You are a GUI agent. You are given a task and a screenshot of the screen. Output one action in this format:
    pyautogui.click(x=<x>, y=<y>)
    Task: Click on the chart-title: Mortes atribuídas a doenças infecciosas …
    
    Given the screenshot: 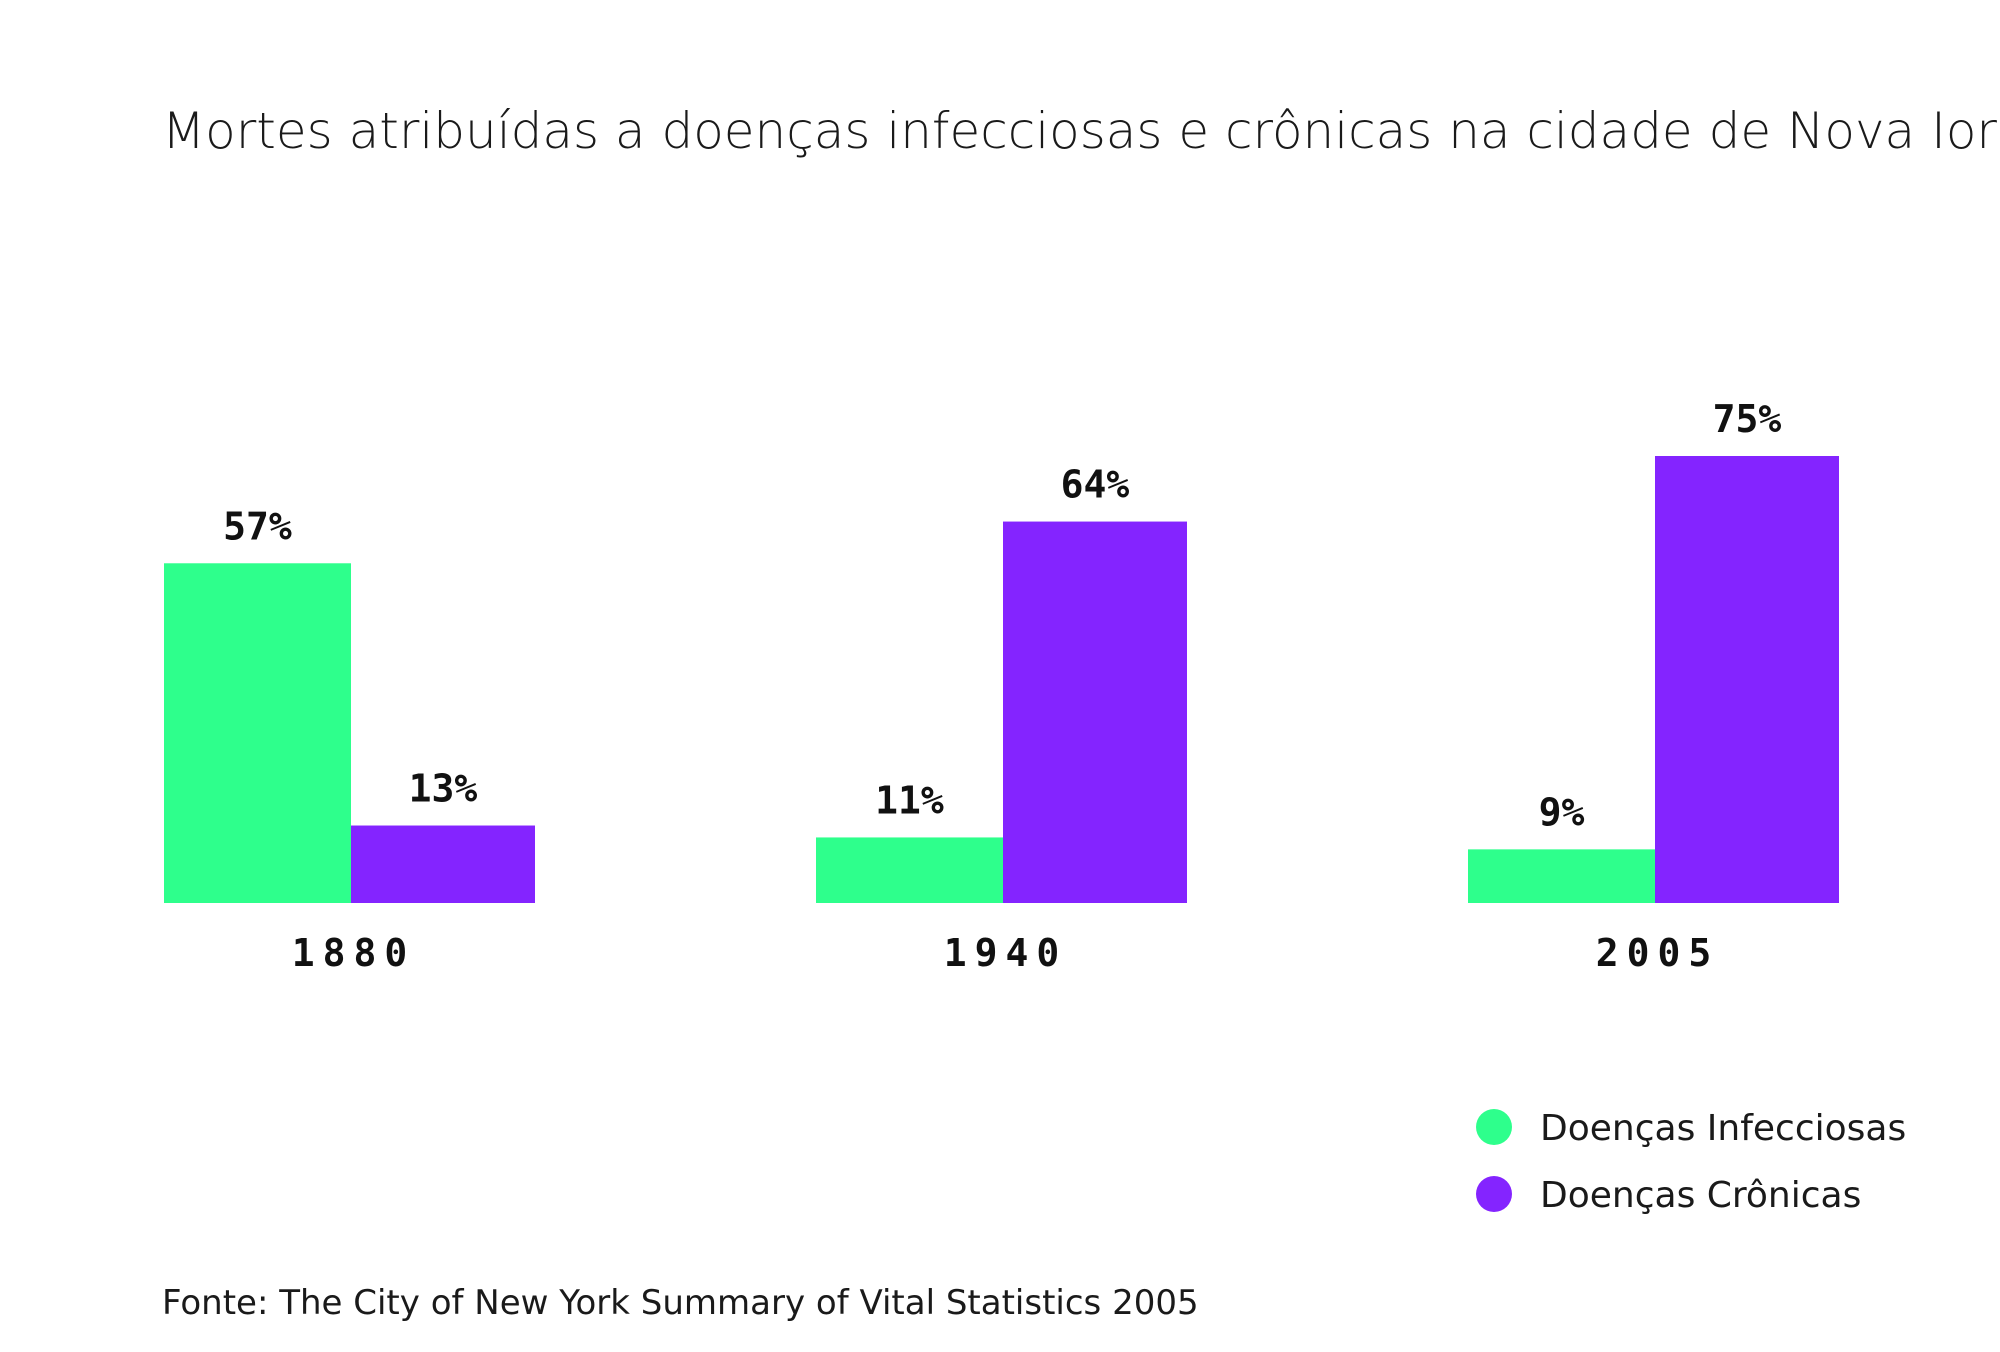 What is the action you would take?
    pyautogui.click(x=1081, y=131)
    